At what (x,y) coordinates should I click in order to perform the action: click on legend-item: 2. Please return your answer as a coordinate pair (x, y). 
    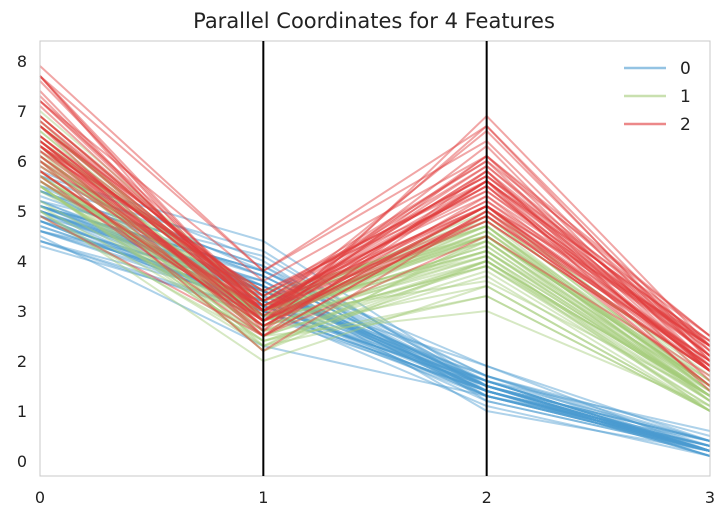
    Looking at the image, I should click on (657, 125).